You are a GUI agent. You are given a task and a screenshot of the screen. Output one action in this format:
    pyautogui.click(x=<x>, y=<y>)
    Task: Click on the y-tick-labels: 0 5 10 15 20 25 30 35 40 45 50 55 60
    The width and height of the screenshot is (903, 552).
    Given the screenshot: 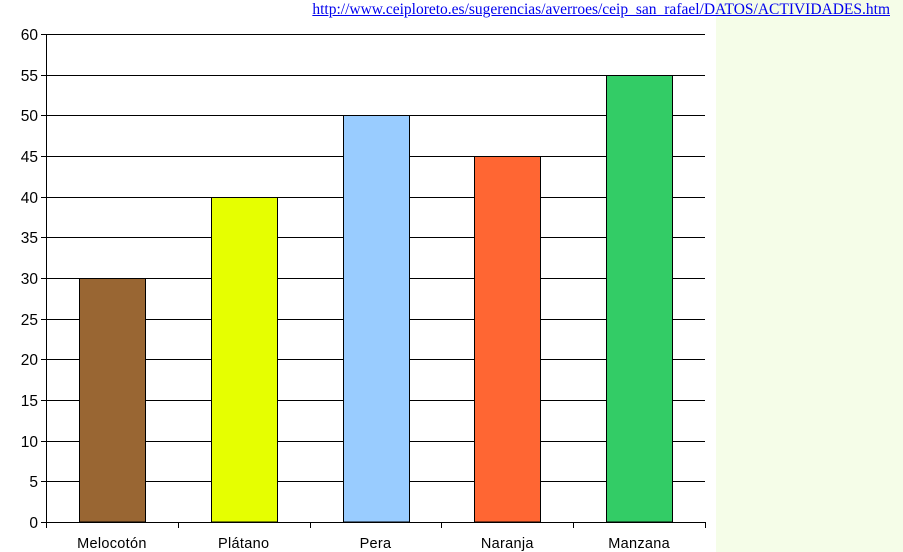 What is the action you would take?
    pyautogui.click(x=30, y=279)
    